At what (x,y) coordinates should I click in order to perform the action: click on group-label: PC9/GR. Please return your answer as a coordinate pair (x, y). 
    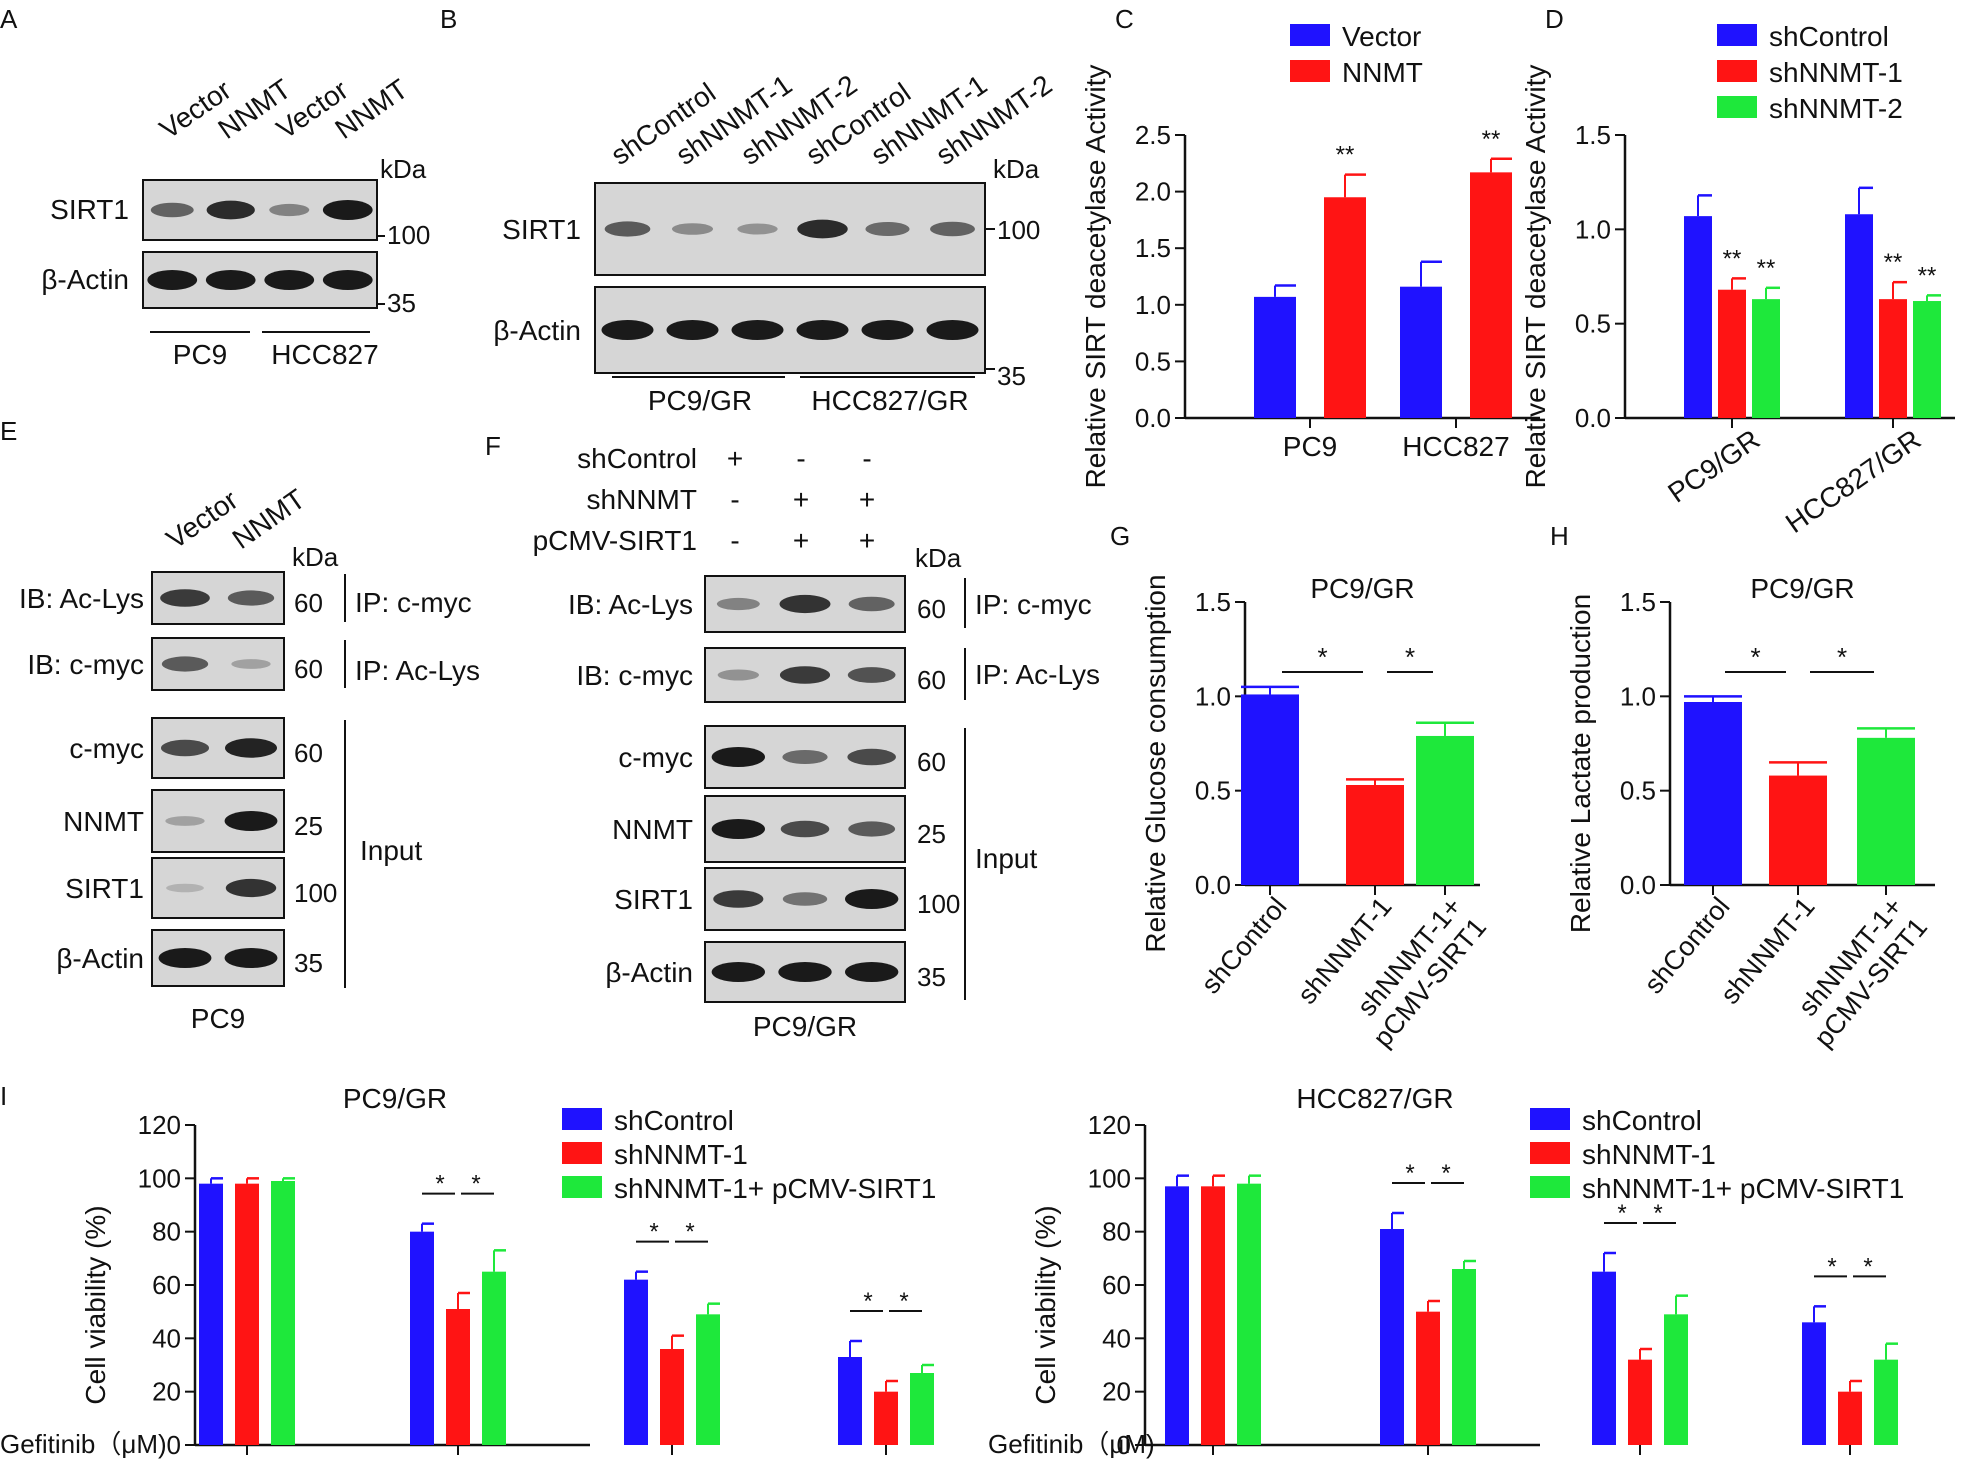
    Looking at the image, I should click on (700, 400).